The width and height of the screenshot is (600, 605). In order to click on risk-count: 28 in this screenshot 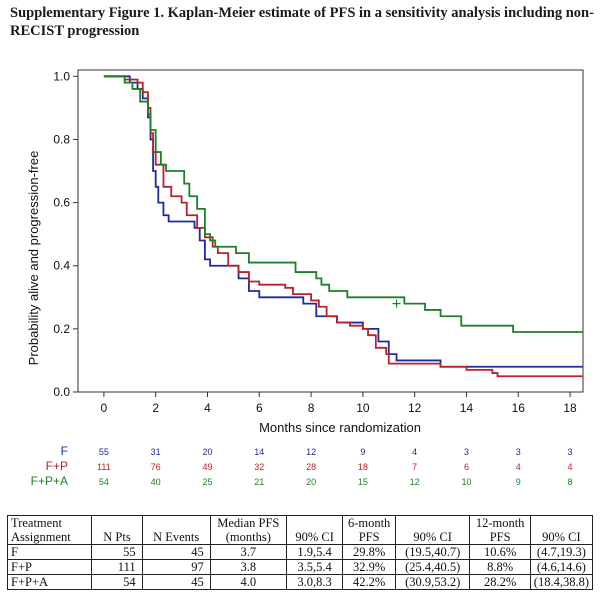, I will do `click(311, 467)`.